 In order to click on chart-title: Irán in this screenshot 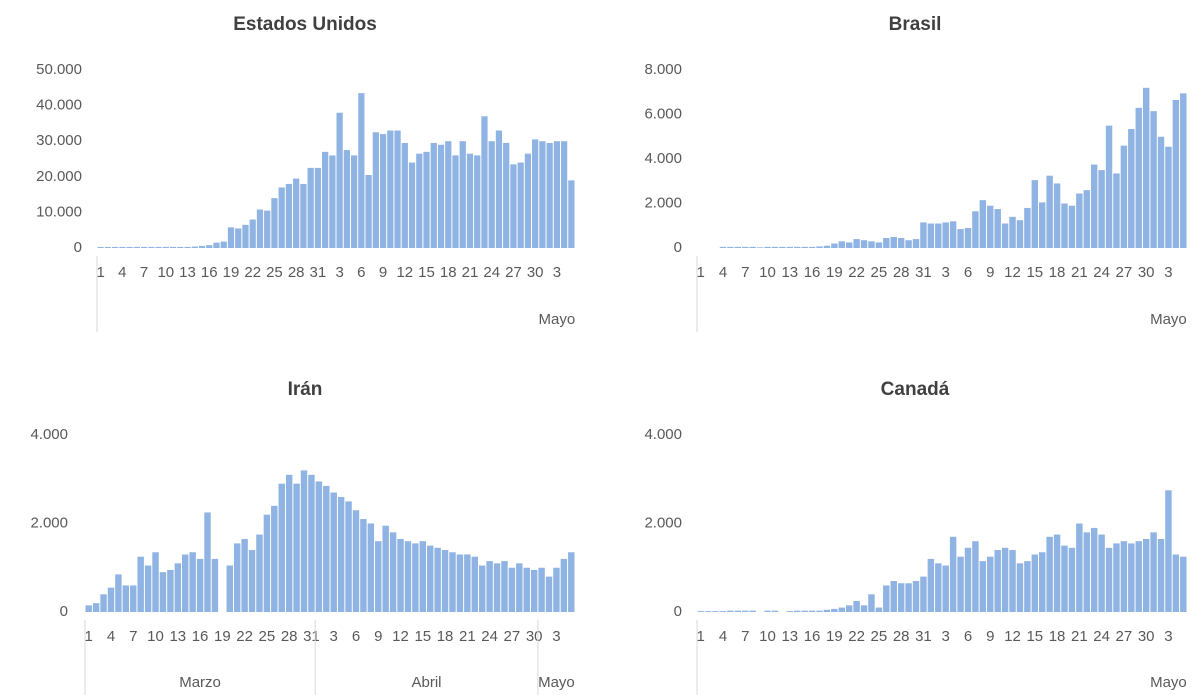, I will do `click(305, 389)`.